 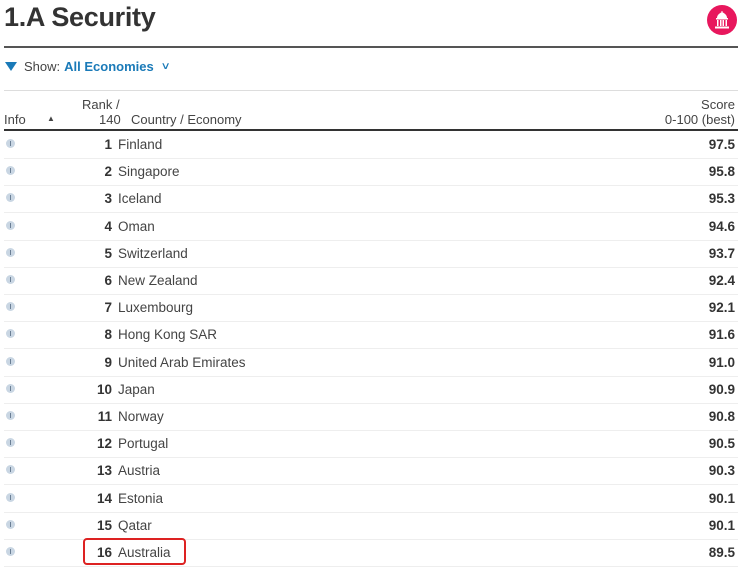 What do you see at coordinates (721, 362) in the screenshot?
I see `score-cell: 91.0` at bounding box center [721, 362].